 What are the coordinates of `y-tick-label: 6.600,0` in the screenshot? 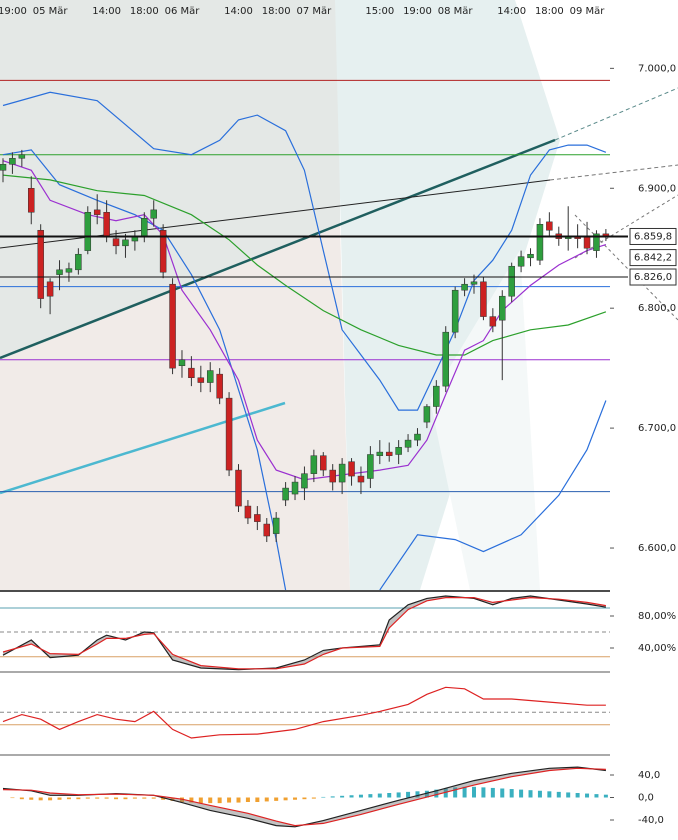 It's located at (657, 548).